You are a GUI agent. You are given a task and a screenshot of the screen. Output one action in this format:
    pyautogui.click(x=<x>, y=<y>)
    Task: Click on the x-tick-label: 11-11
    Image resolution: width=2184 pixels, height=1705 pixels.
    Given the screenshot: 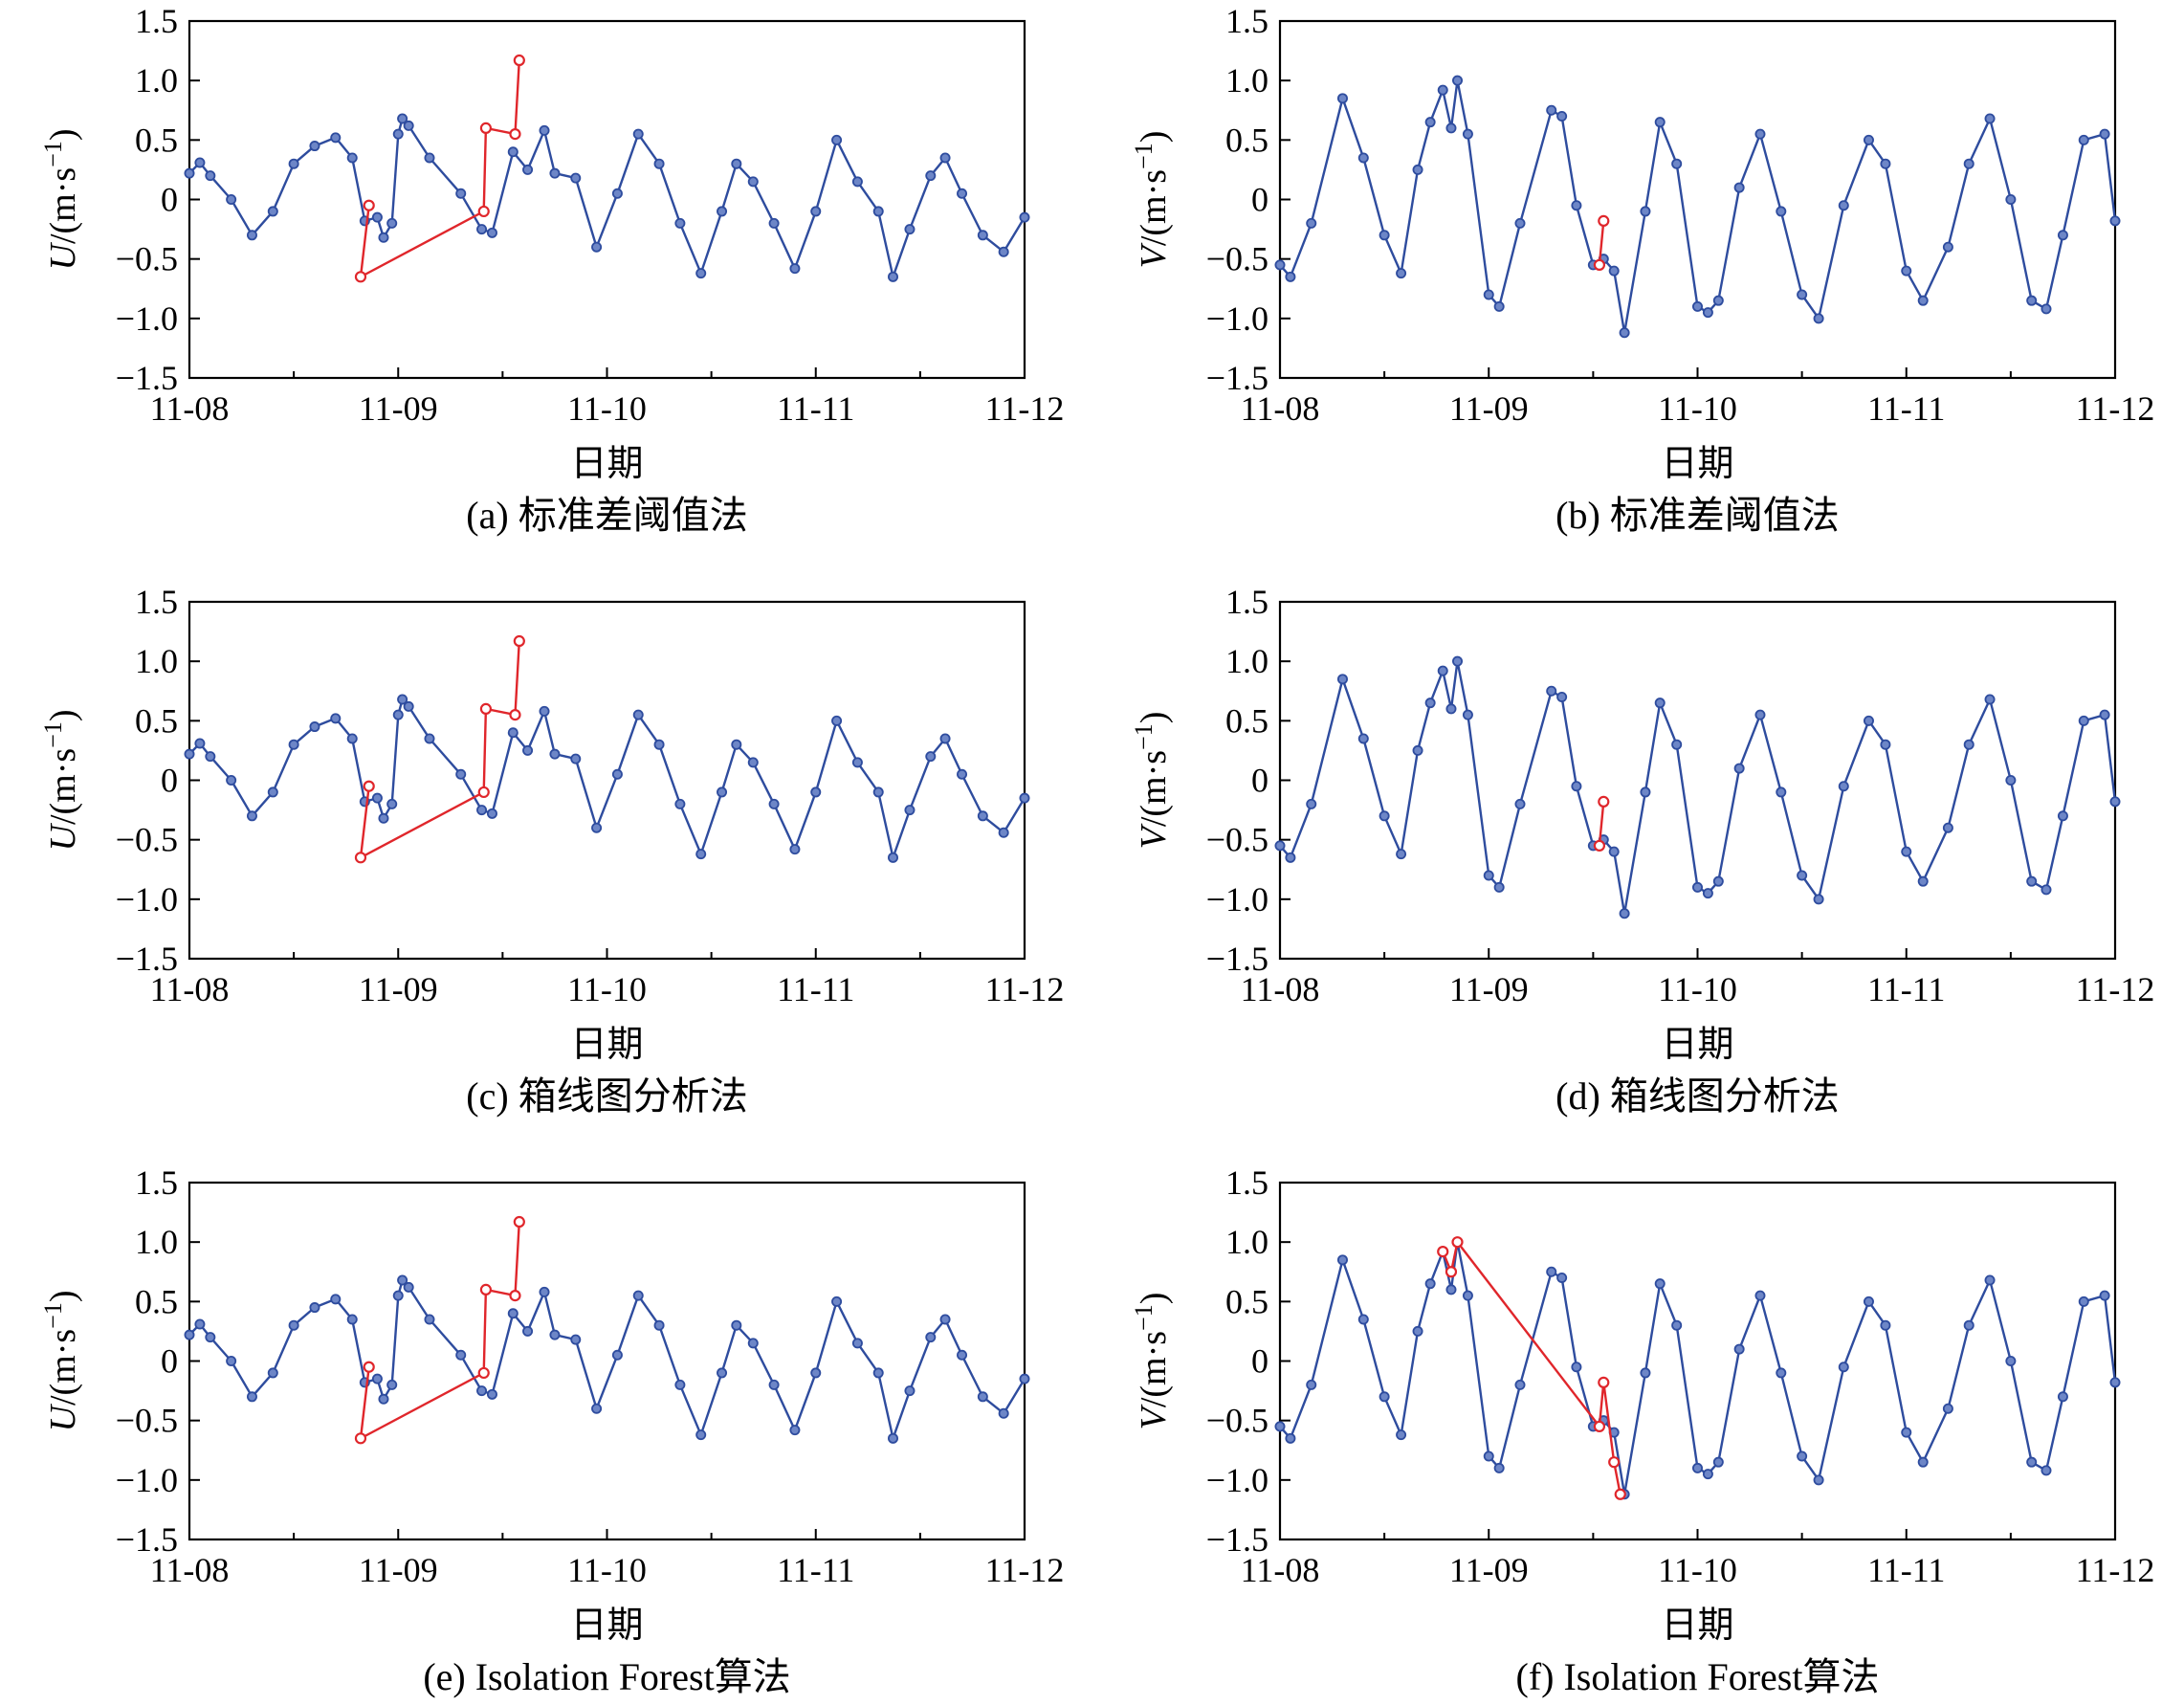 What is the action you would take?
    pyautogui.click(x=816, y=989)
    